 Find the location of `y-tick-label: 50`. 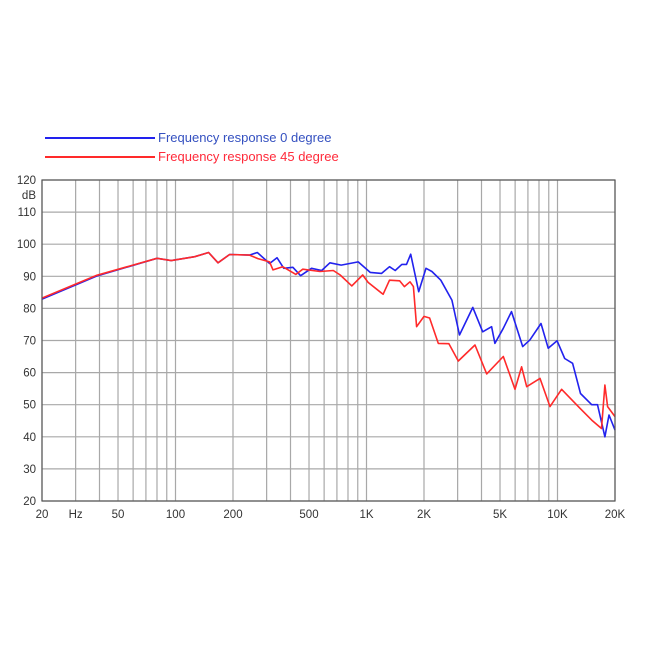

y-tick-label: 50 is located at coordinates (29, 406).